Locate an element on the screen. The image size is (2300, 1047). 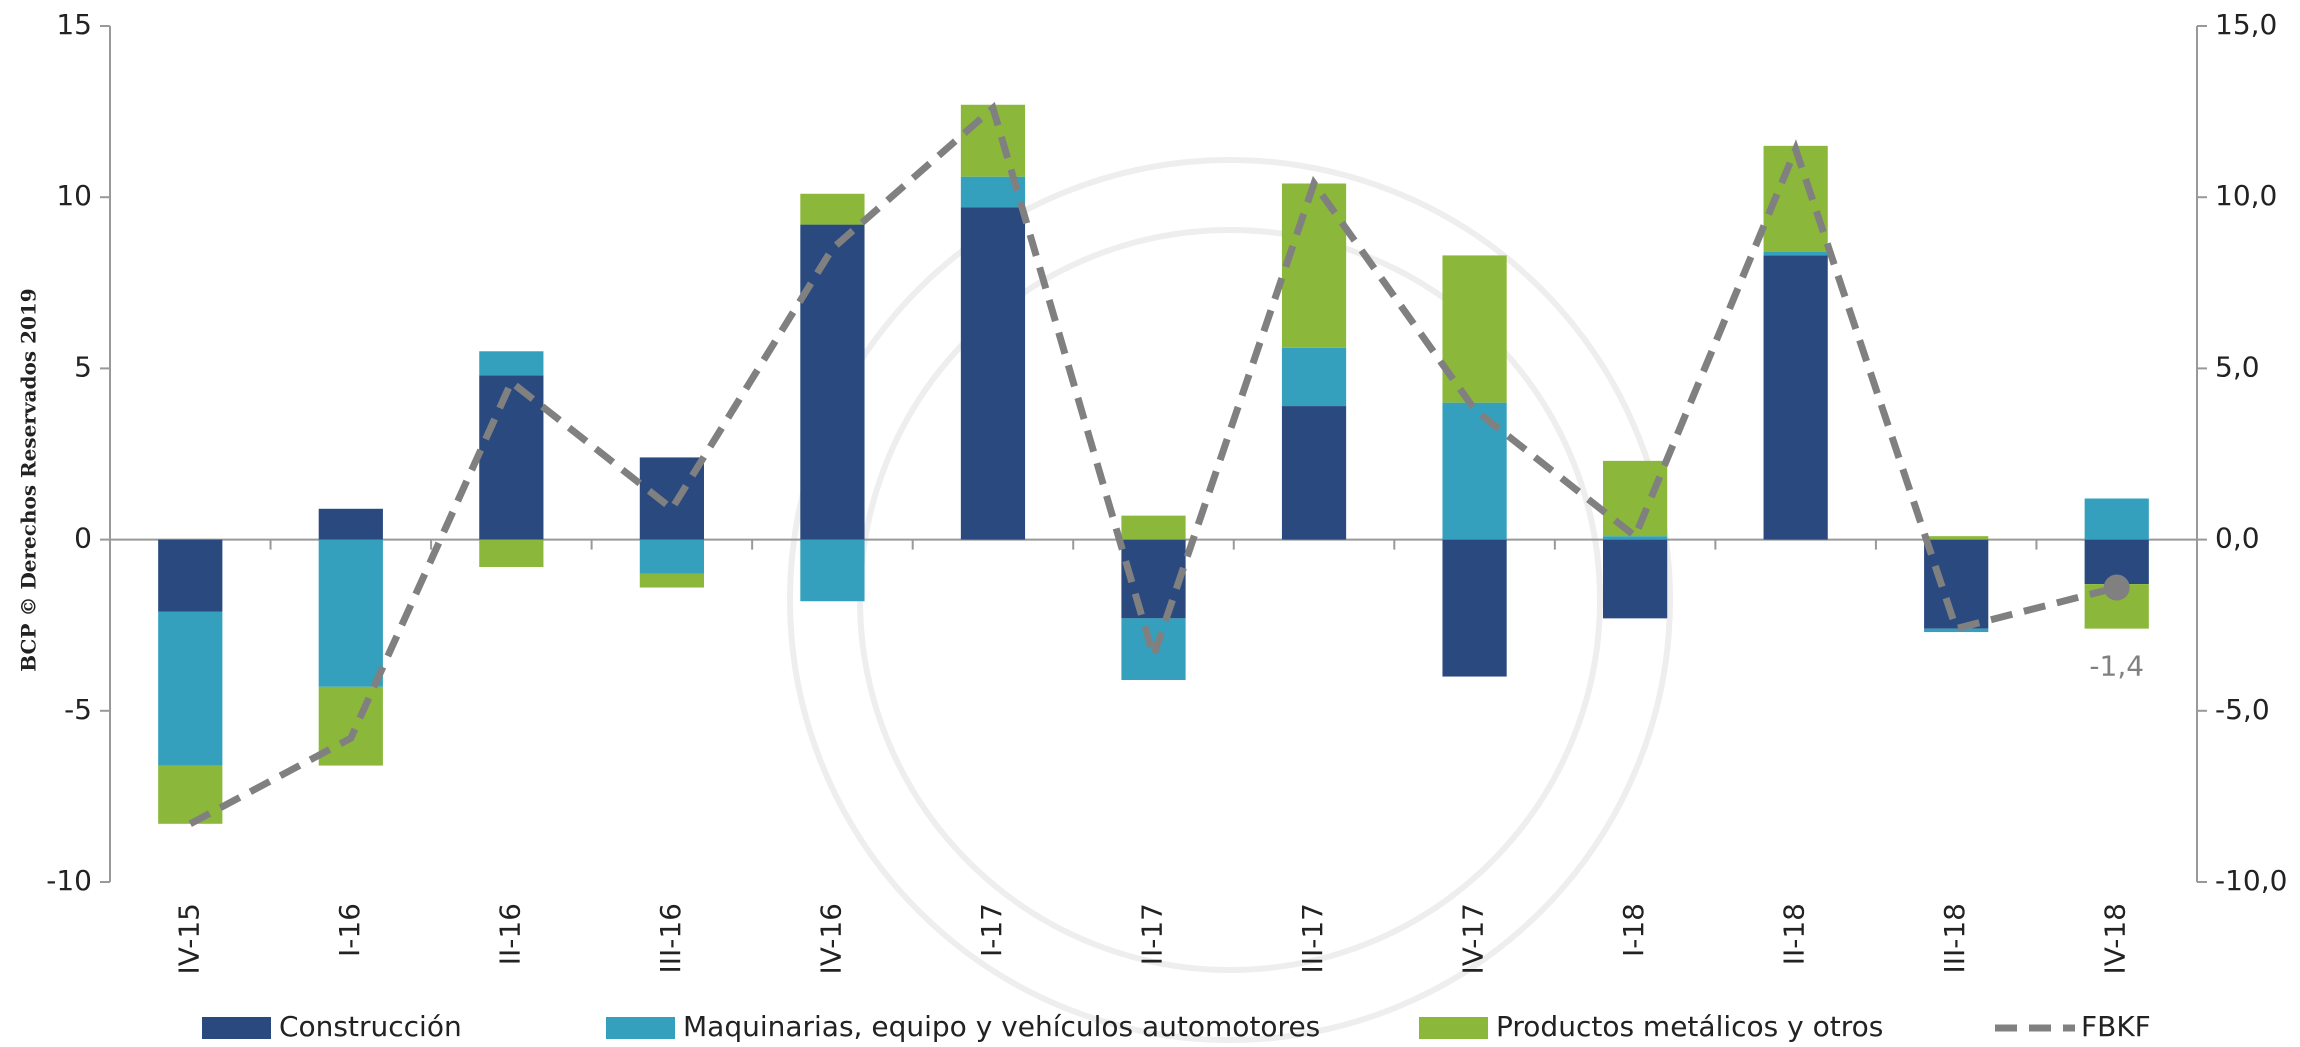
legend-label: FBKF is located at coordinates (2116, 1026).